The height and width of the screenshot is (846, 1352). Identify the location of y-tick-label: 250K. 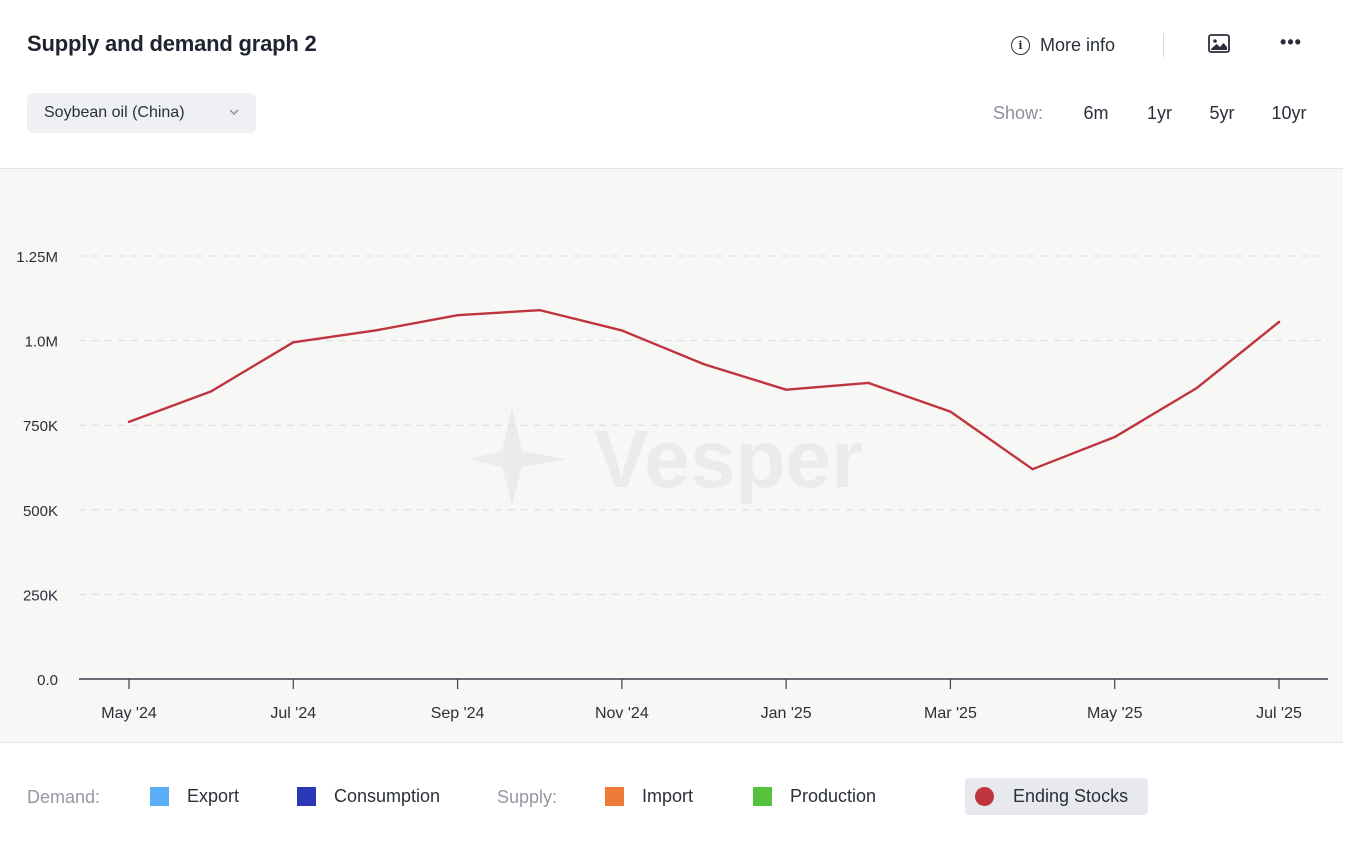
(40, 595).